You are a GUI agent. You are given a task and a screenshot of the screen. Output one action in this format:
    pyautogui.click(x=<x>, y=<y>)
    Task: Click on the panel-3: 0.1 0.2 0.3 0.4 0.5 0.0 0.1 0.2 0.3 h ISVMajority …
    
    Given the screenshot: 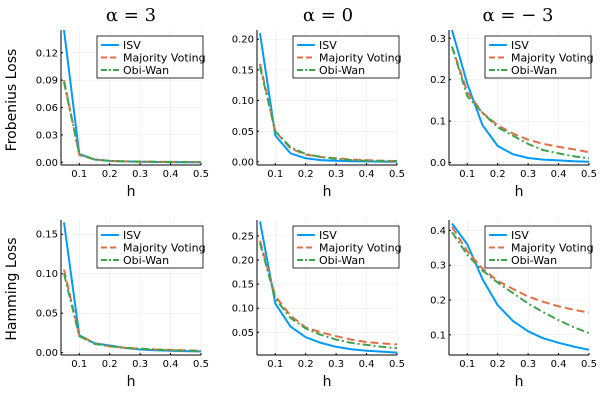 What is the action you would take?
    pyautogui.click(x=513, y=115)
    